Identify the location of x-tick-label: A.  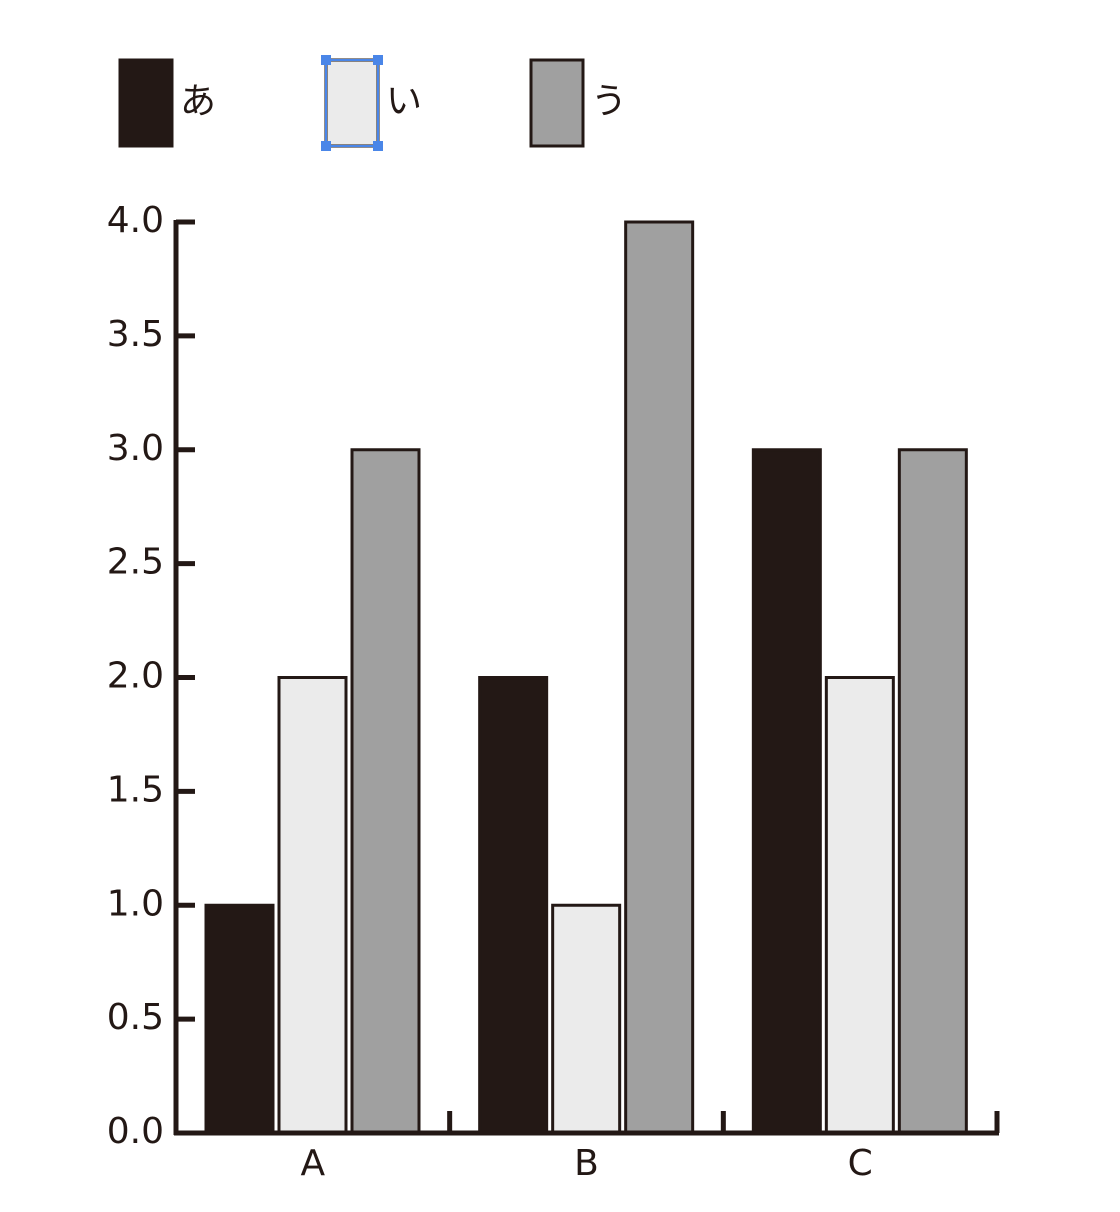
(313, 1163).